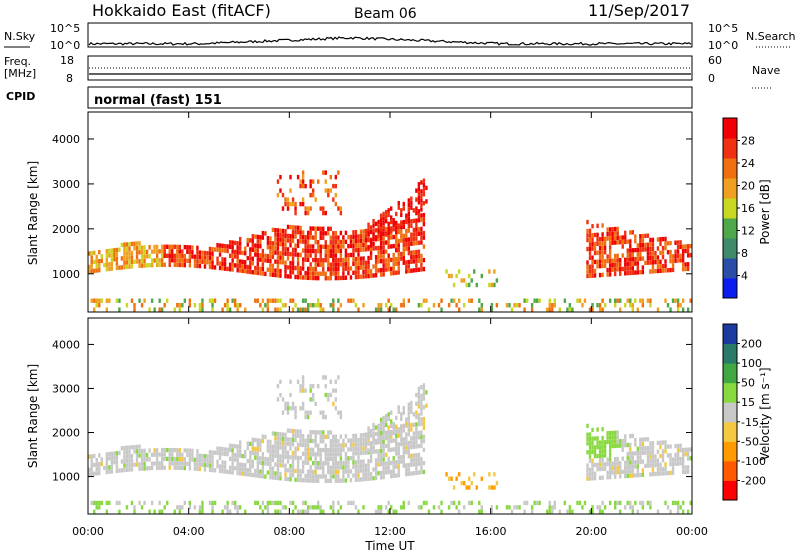 The width and height of the screenshot is (800, 554). What do you see at coordinates (730, 268) in the screenshot?
I see `colorbar-segment` at bounding box center [730, 268].